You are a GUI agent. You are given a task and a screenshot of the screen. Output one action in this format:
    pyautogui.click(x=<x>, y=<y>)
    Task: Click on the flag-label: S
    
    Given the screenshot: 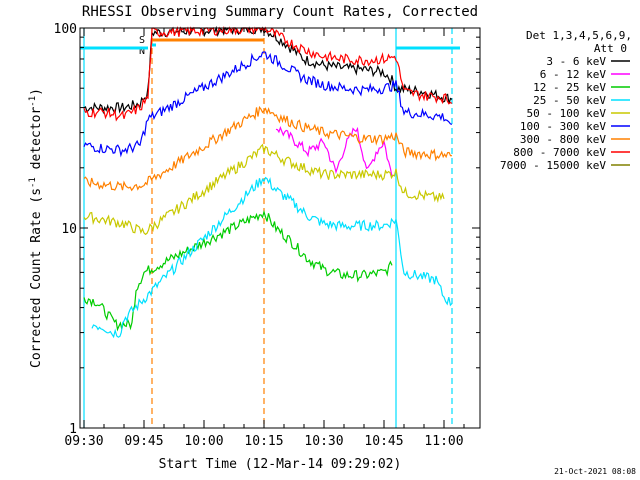 What is the action you would take?
    pyautogui.click(x=142, y=40)
    